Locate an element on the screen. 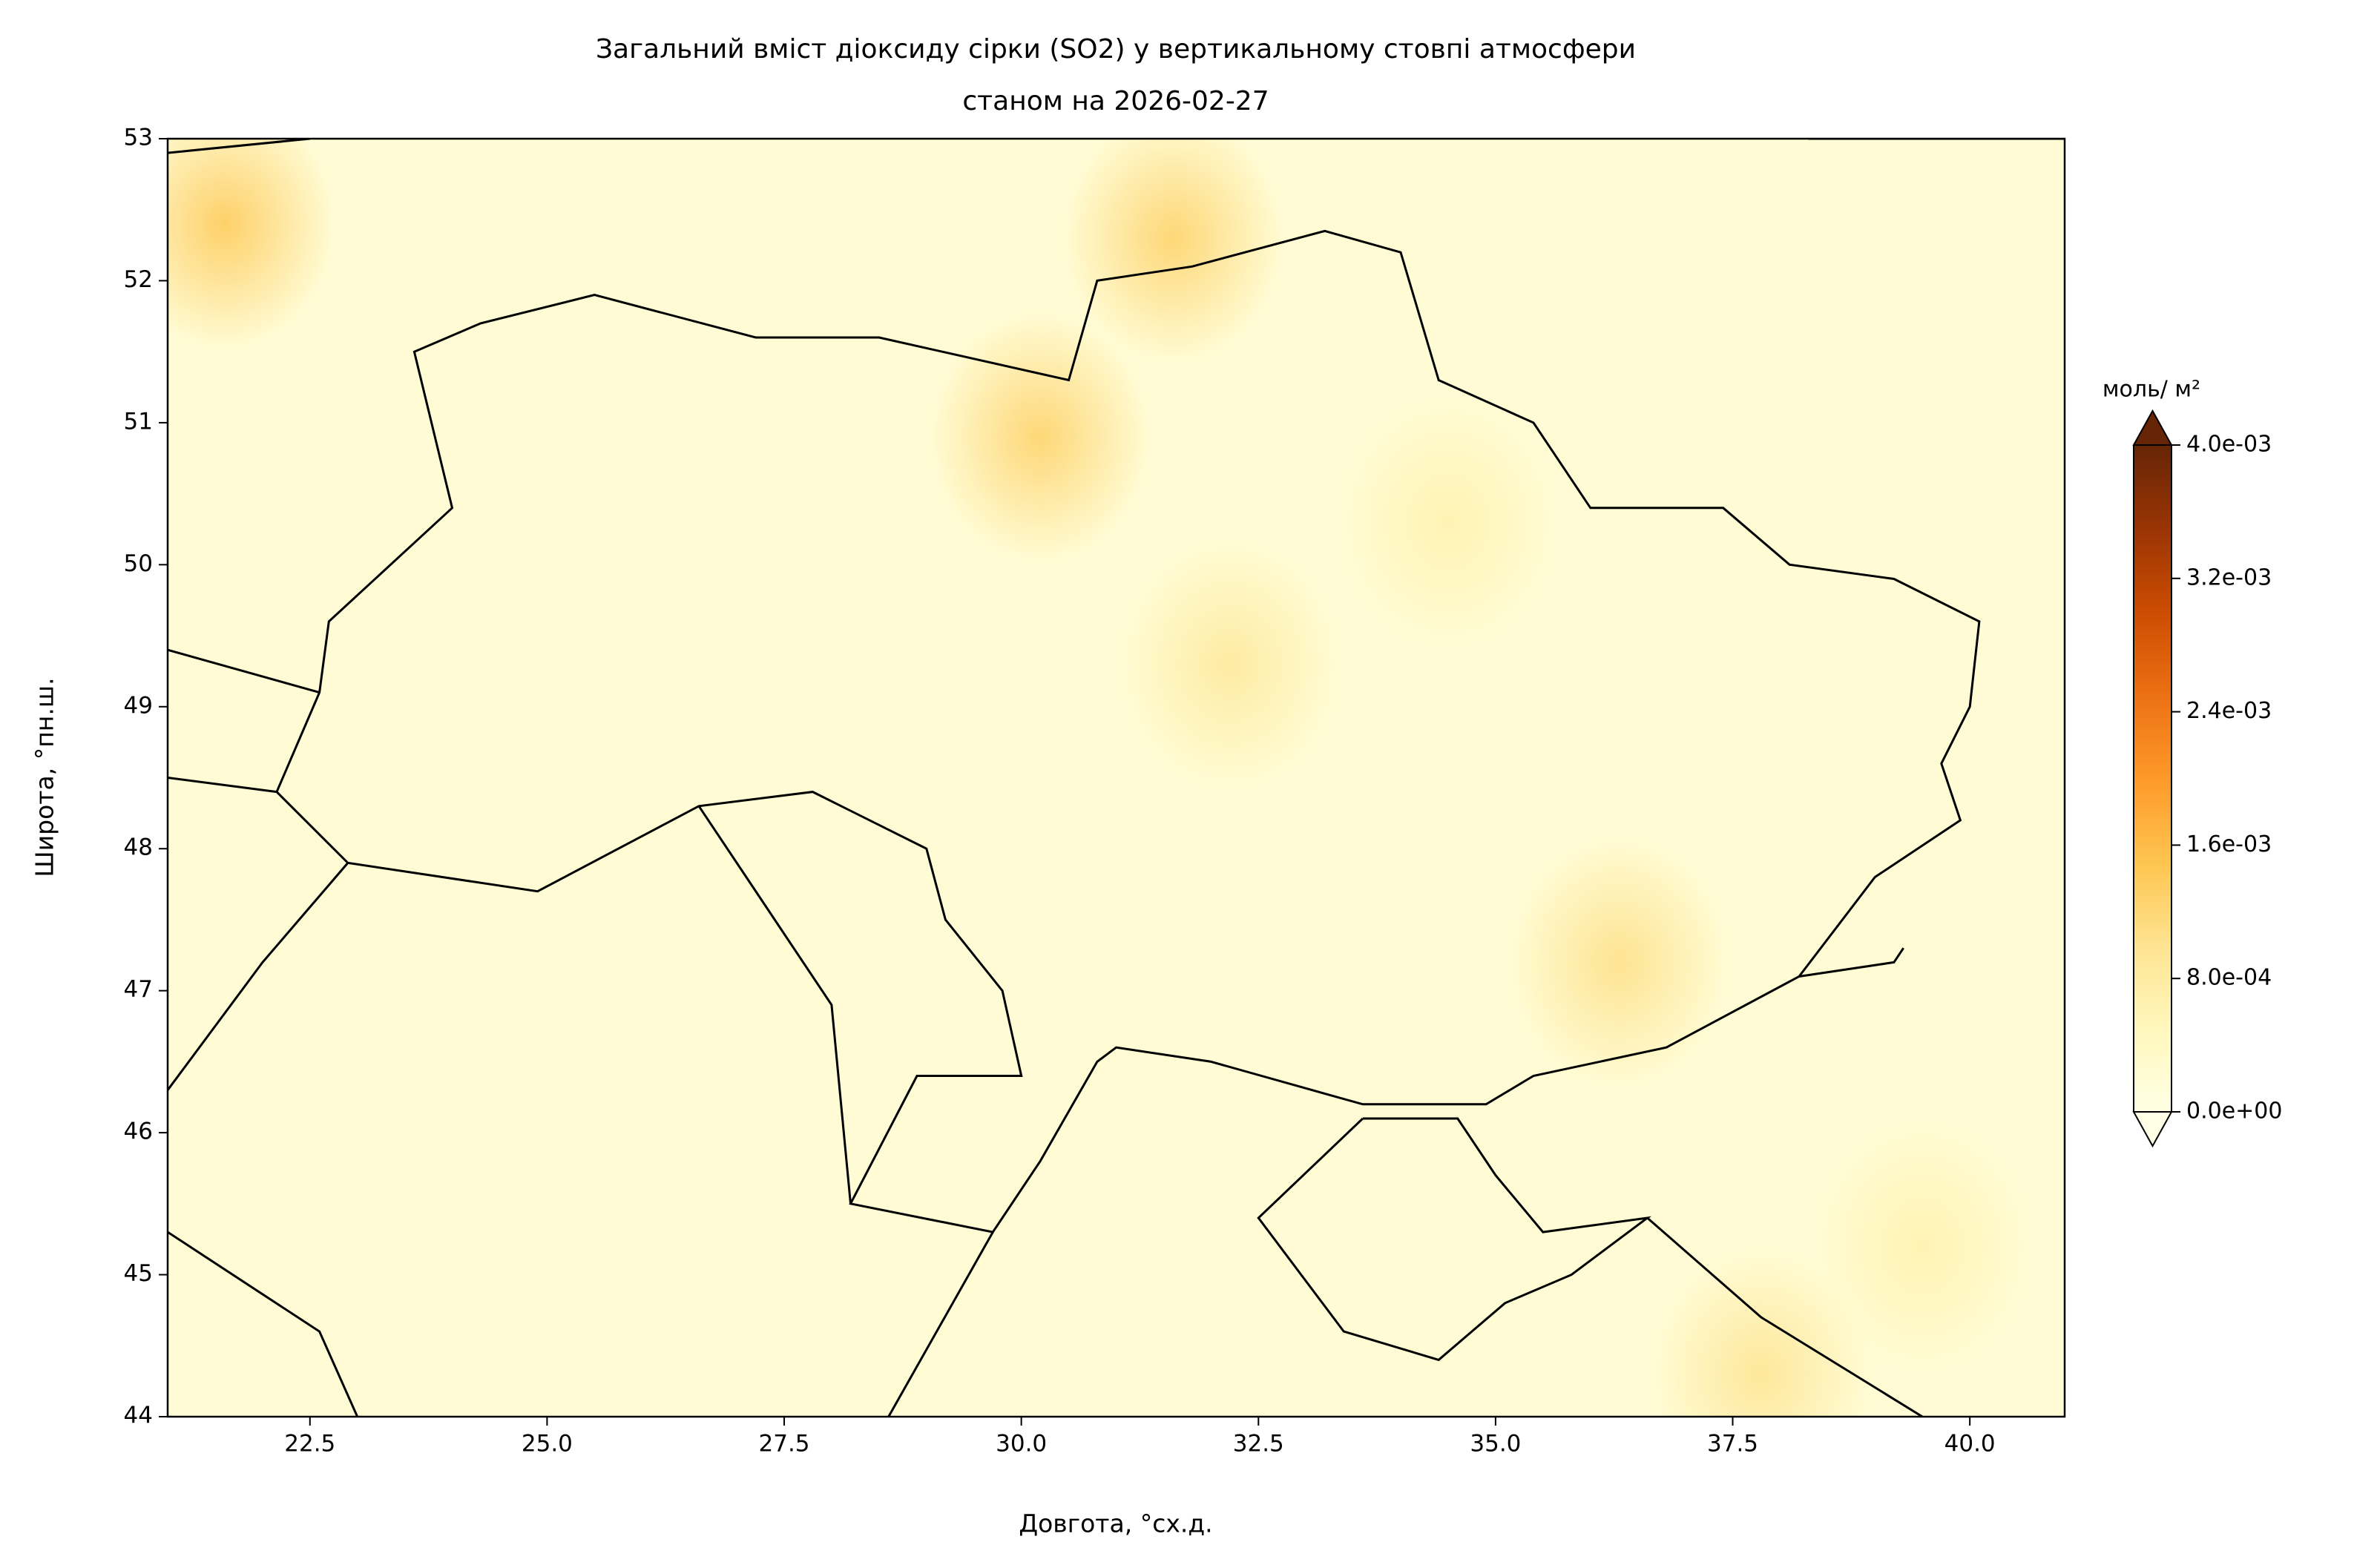 This screenshot has height=1568, width=2377. x-tick-label: 37.5 is located at coordinates (1732, 1444).